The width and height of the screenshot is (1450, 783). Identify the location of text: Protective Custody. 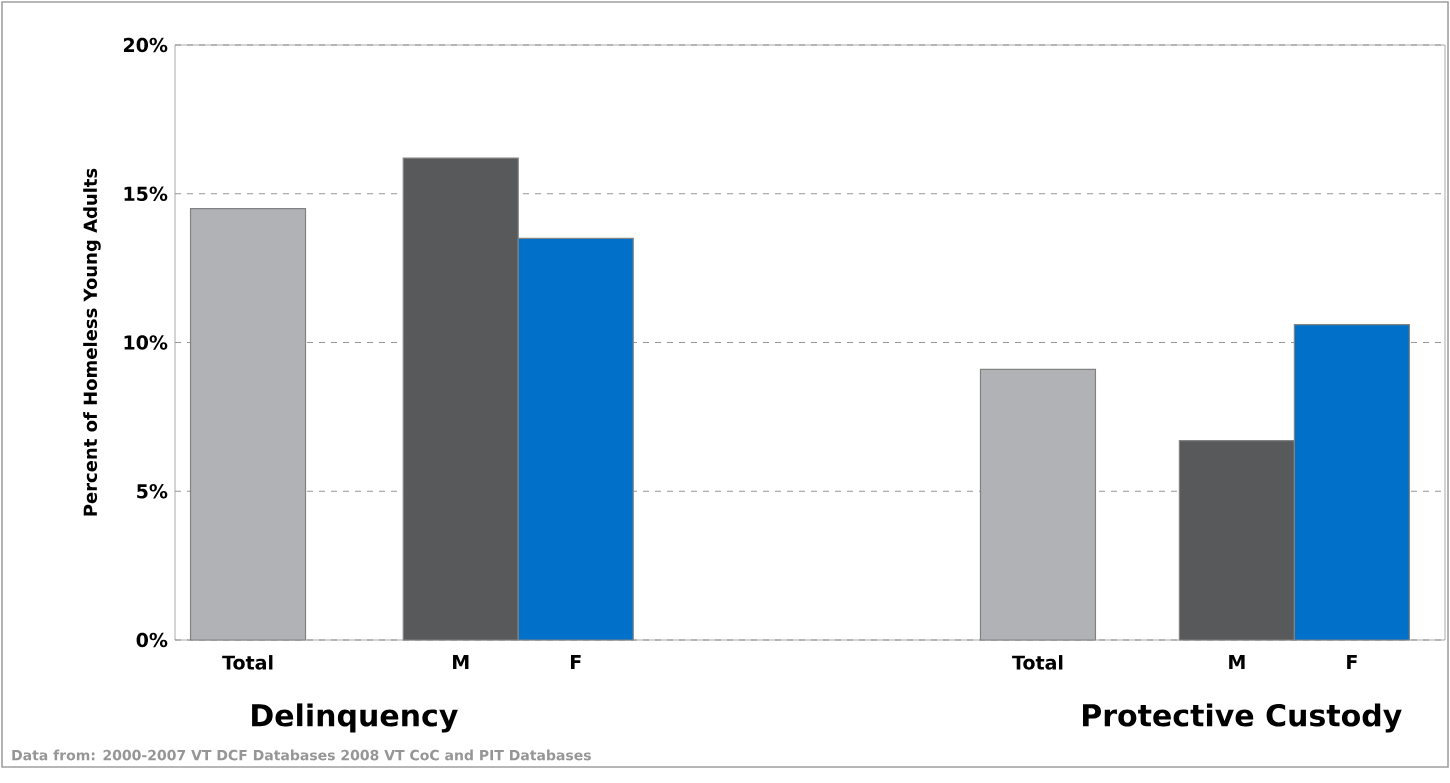
(1242, 718).